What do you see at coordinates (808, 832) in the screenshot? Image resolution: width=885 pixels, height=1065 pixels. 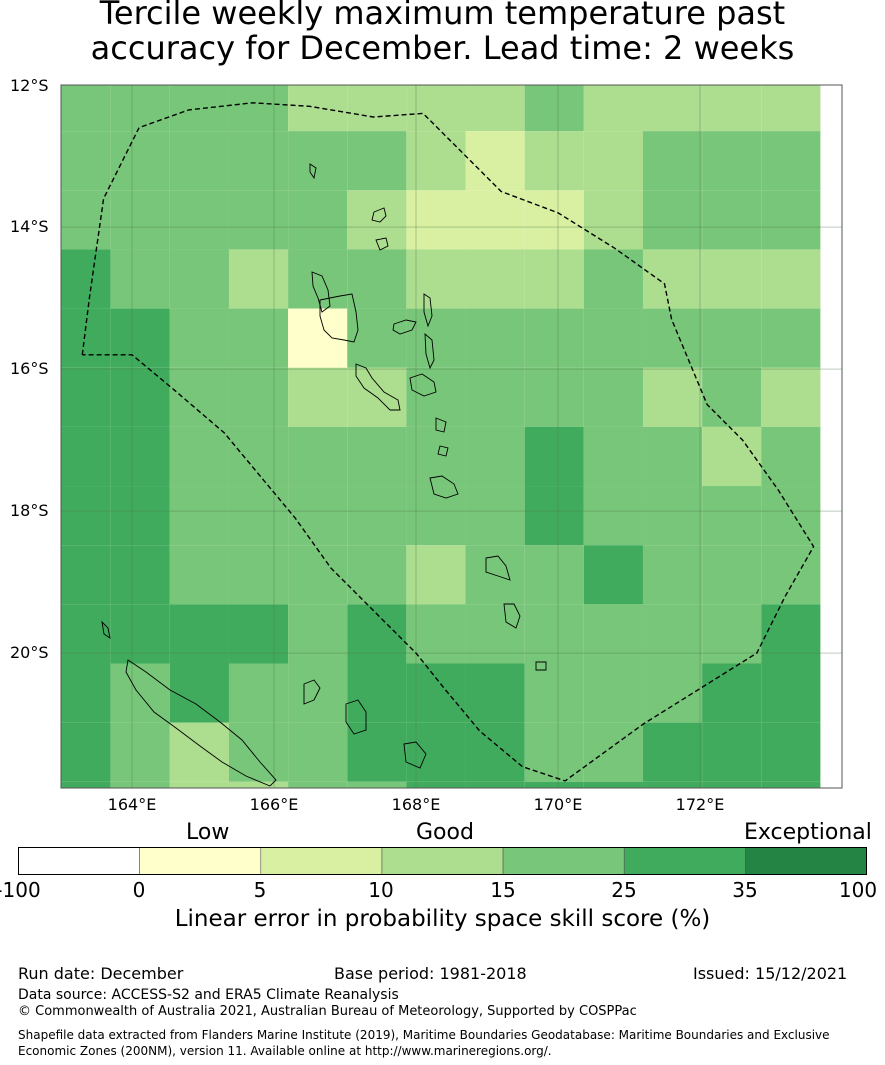 I see `colorbar-category-exceptional: Exceptional` at bounding box center [808, 832].